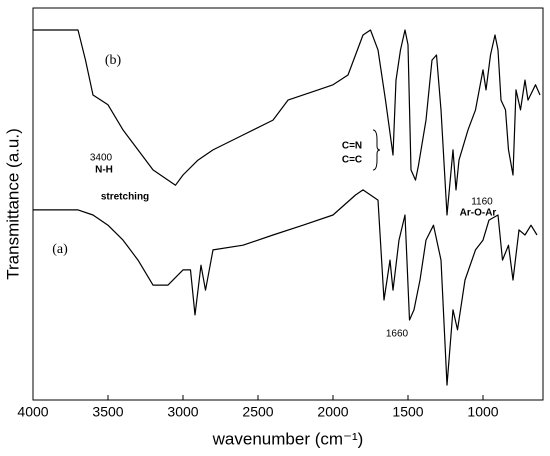 The height and width of the screenshot is (456, 550). Describe the element at coordinates (60, 249) in the screenshot. I see `annotation: (a)` at that location.